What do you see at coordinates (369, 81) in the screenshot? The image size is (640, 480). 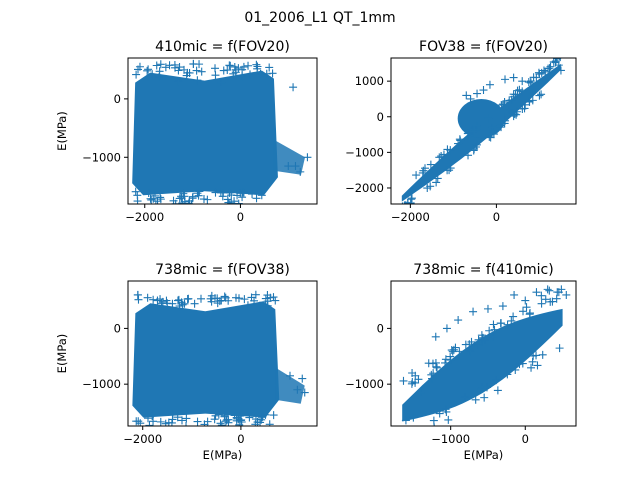 I see `y-tick-label: 1000` at bounding box center [369, 81].